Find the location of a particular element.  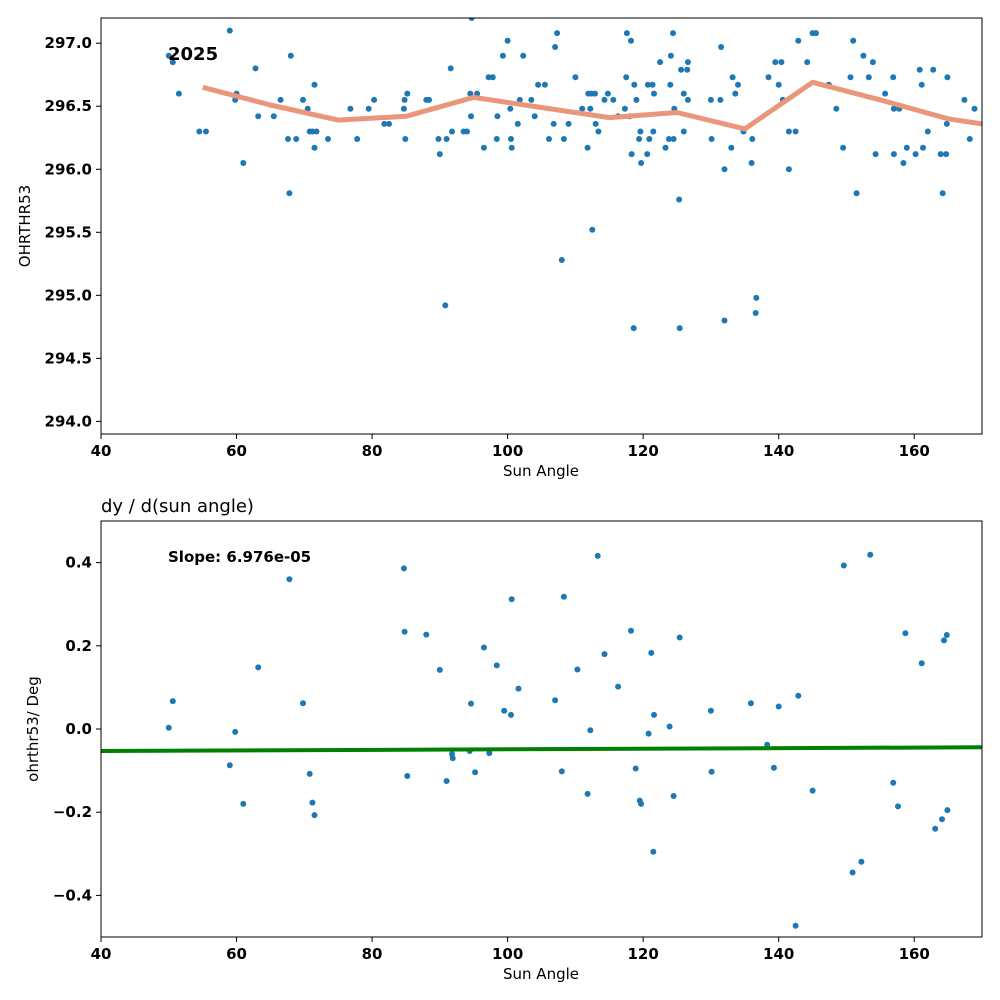

y-tick-label: 296.5 is located at coordinates (68, 106).